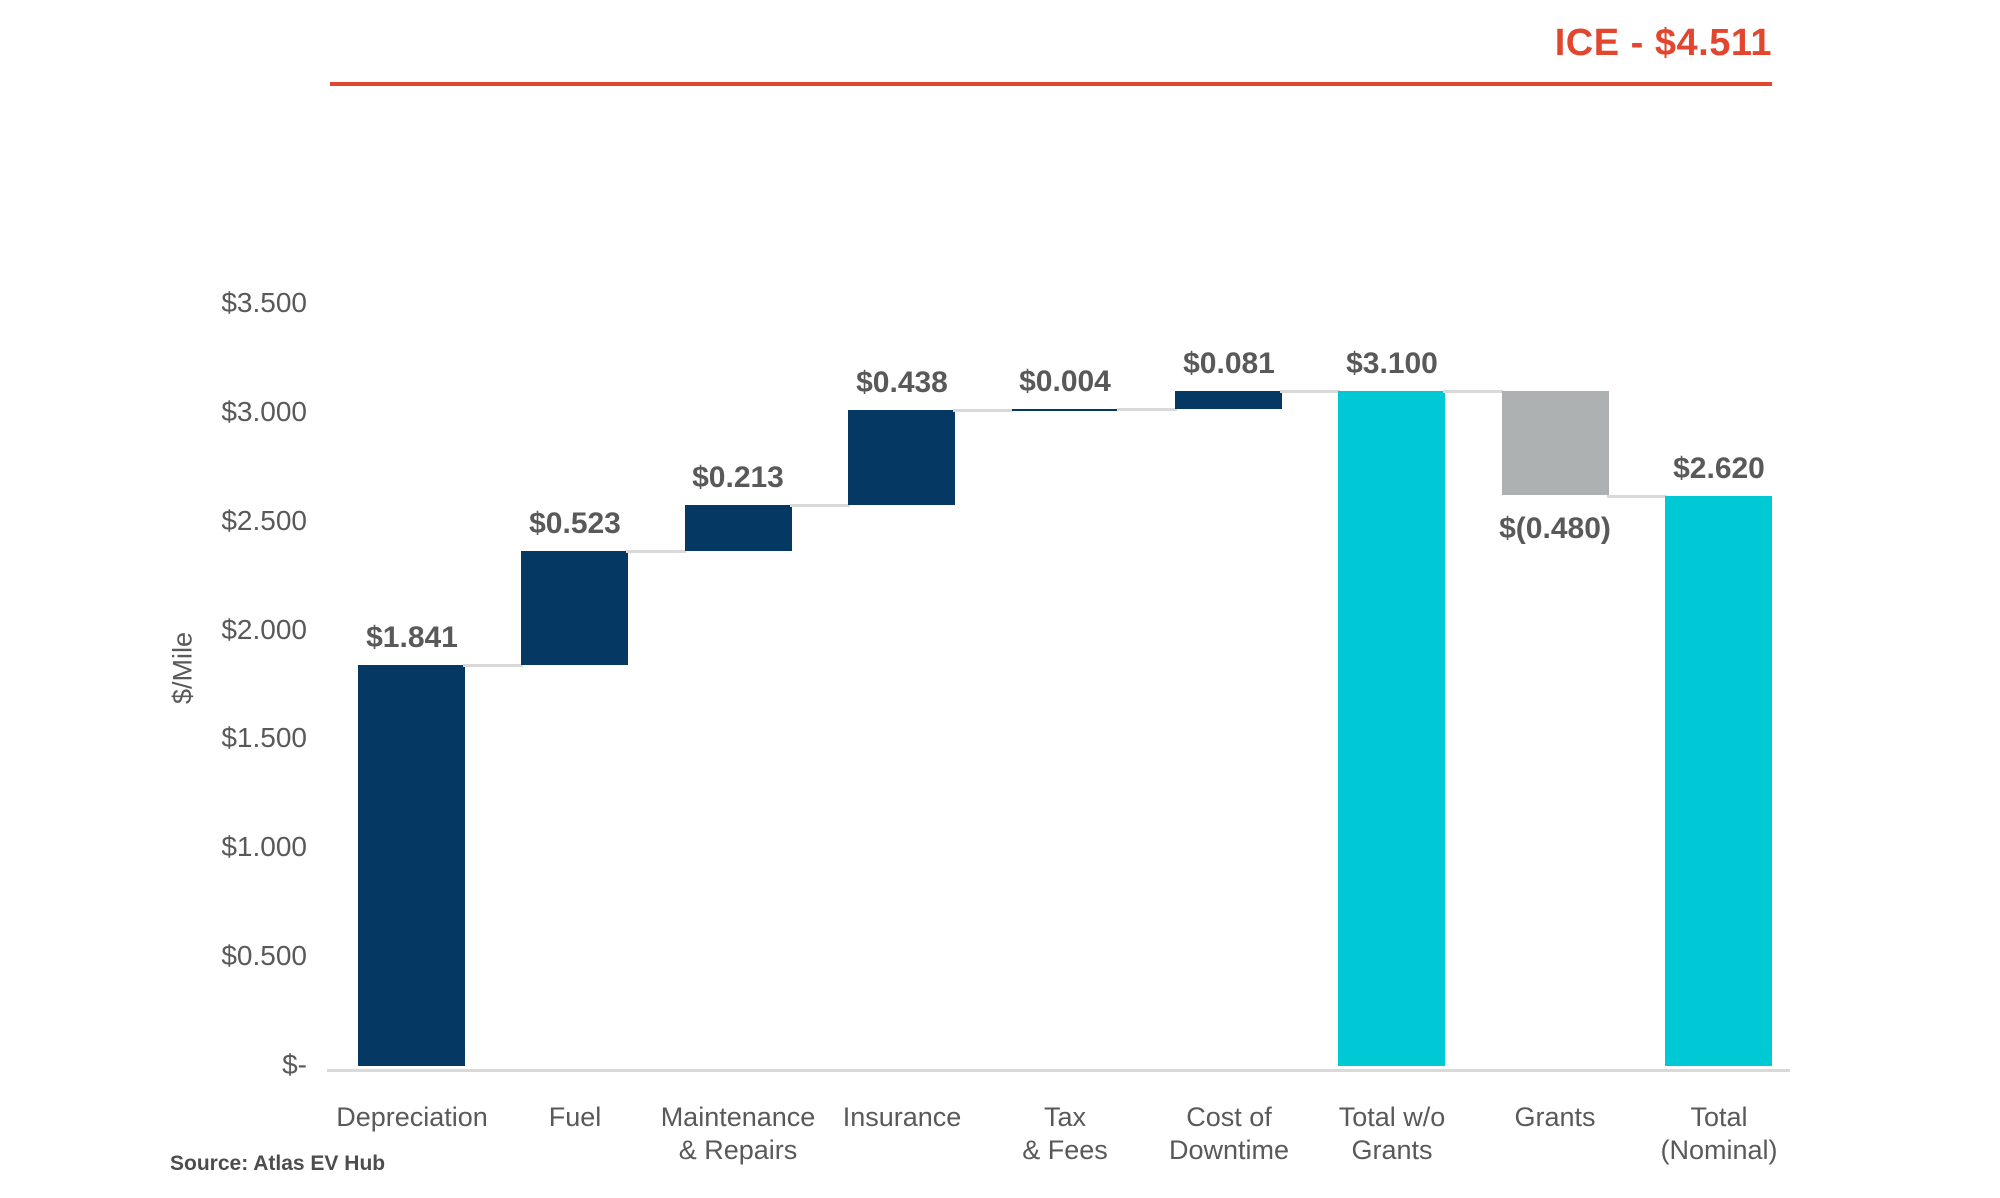  Describe the element at coordinates (1663, 43) in the screenshot. I see `ice-reference-label: ICE - $4.511` at that location.